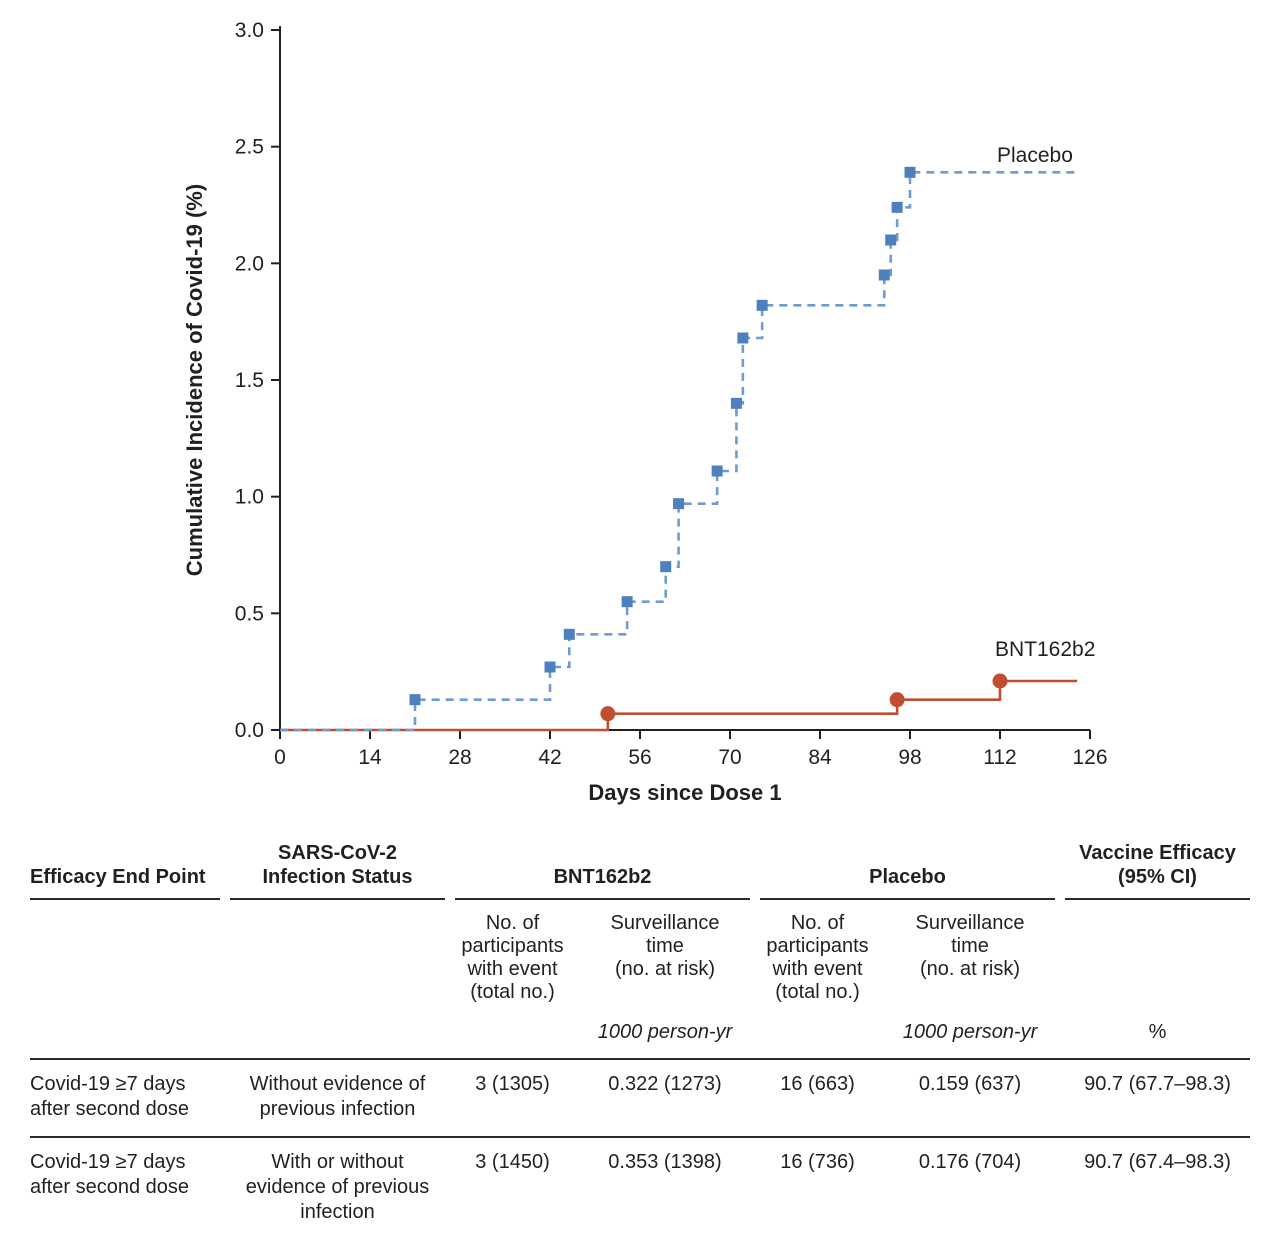 This screenshot has width=1280, height=1260. I want to click on svg-text: 1.0, so click(249, 497).